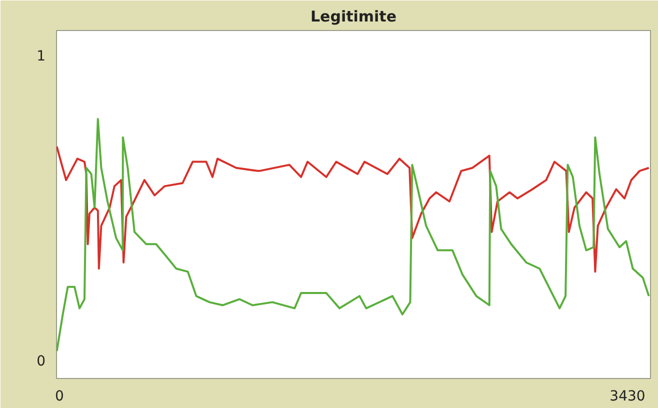 The width and height of the screenshot is (658, 408). What do you see at coordinates (628, 396) in the screenshot?
I see `x-tick-label: 3430` at bounding box center [628, 396].